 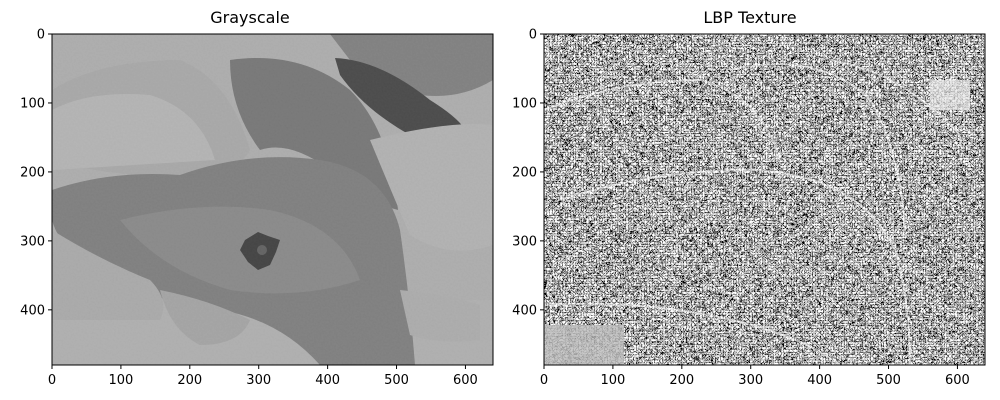 I want to click on lbp-xtick-label: 300, so click(x=750, y=380).